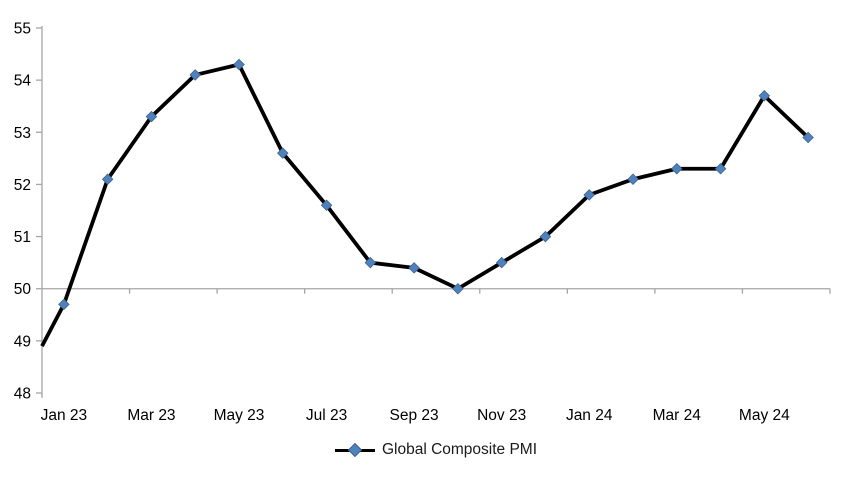  Describe the element at coordinates (22, 185) in the screenshot. I see `y-tick-label: 52` at that location.